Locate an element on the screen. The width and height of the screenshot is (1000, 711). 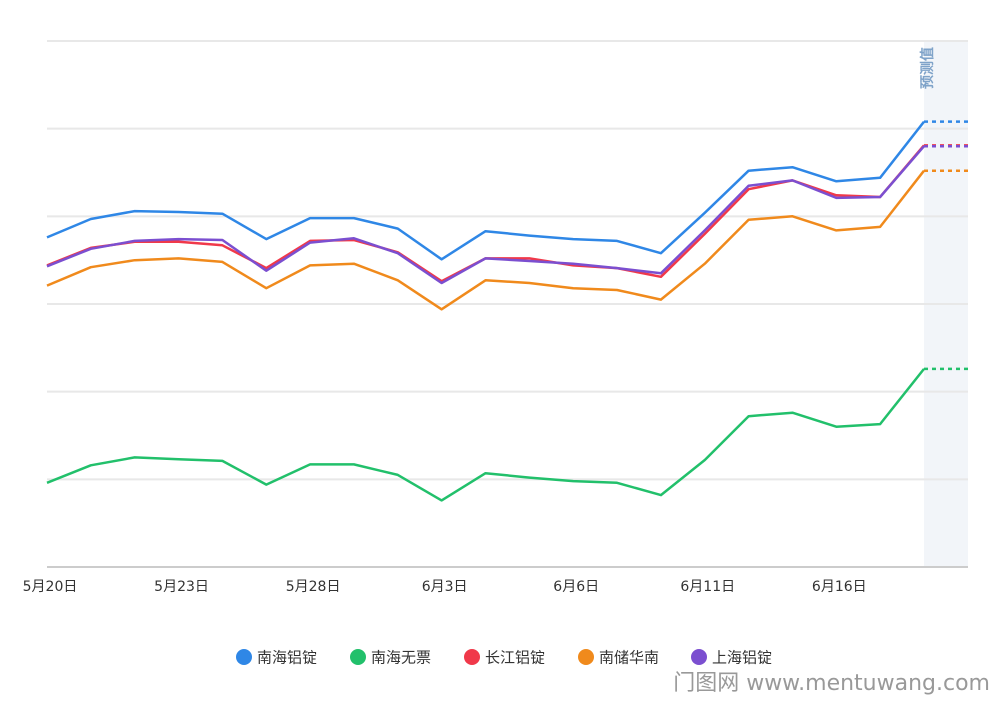
forecast-label: 预测值 is located at coordinates (927, 68).